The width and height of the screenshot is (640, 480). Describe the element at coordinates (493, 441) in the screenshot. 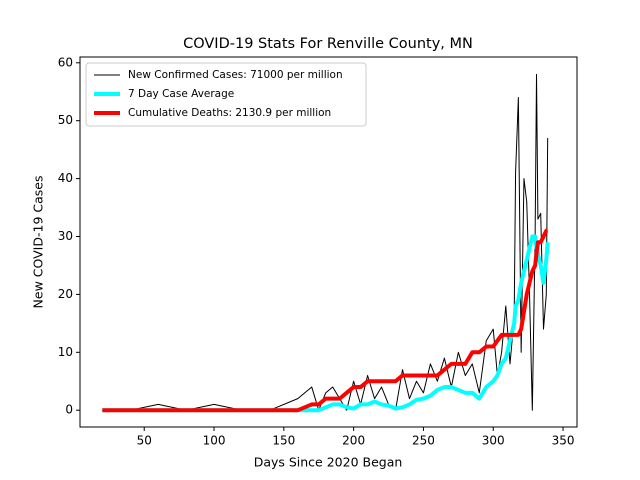

I see `x-tick-label: 300` at that location.